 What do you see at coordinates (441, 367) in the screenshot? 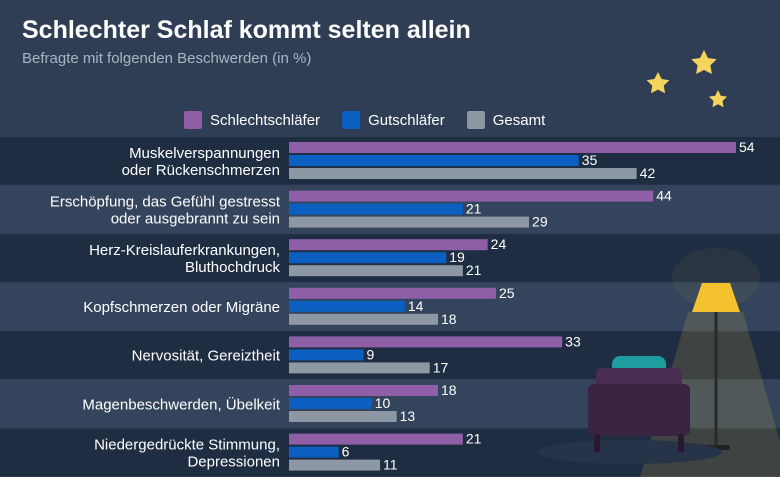
I see `data-label: 17` at bounding box center [441, 367].